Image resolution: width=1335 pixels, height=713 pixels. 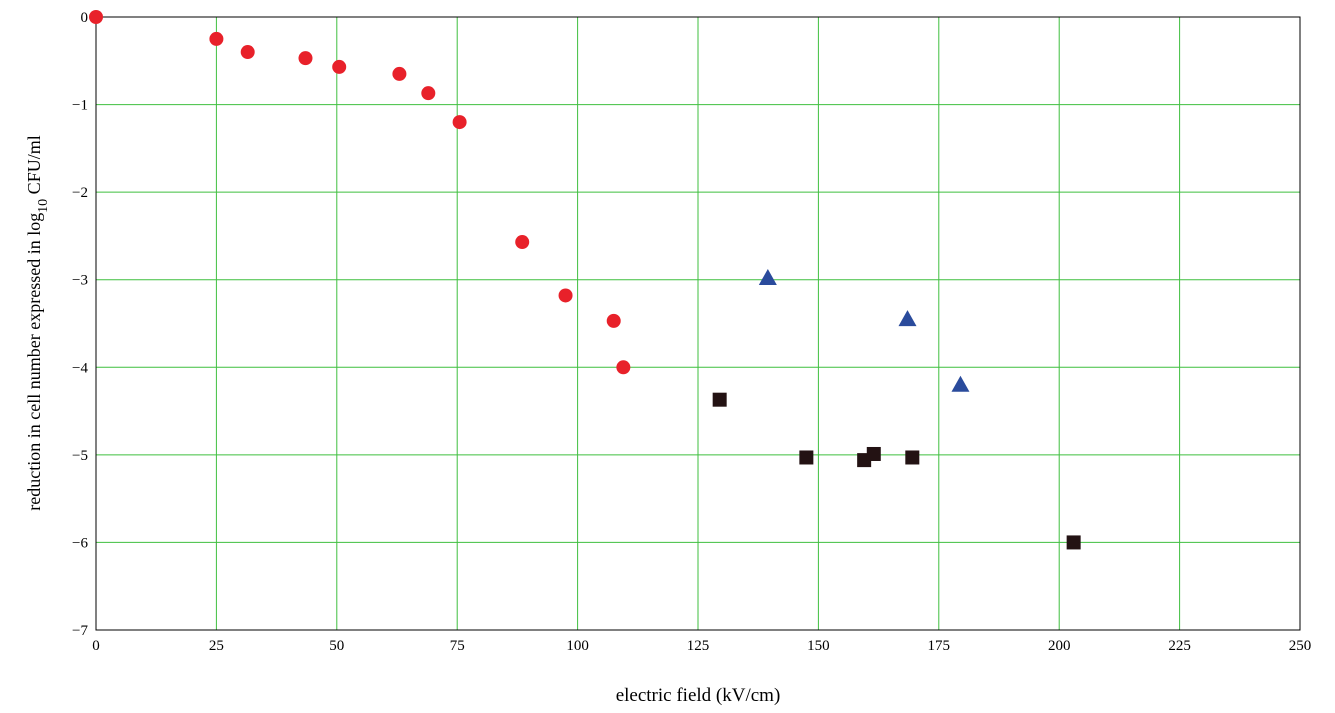 What do you see at coordinates (34, 167) in the screenshot?
I see `y-axis-label-unit: CFU/ml` at bounding box center [34, 167].